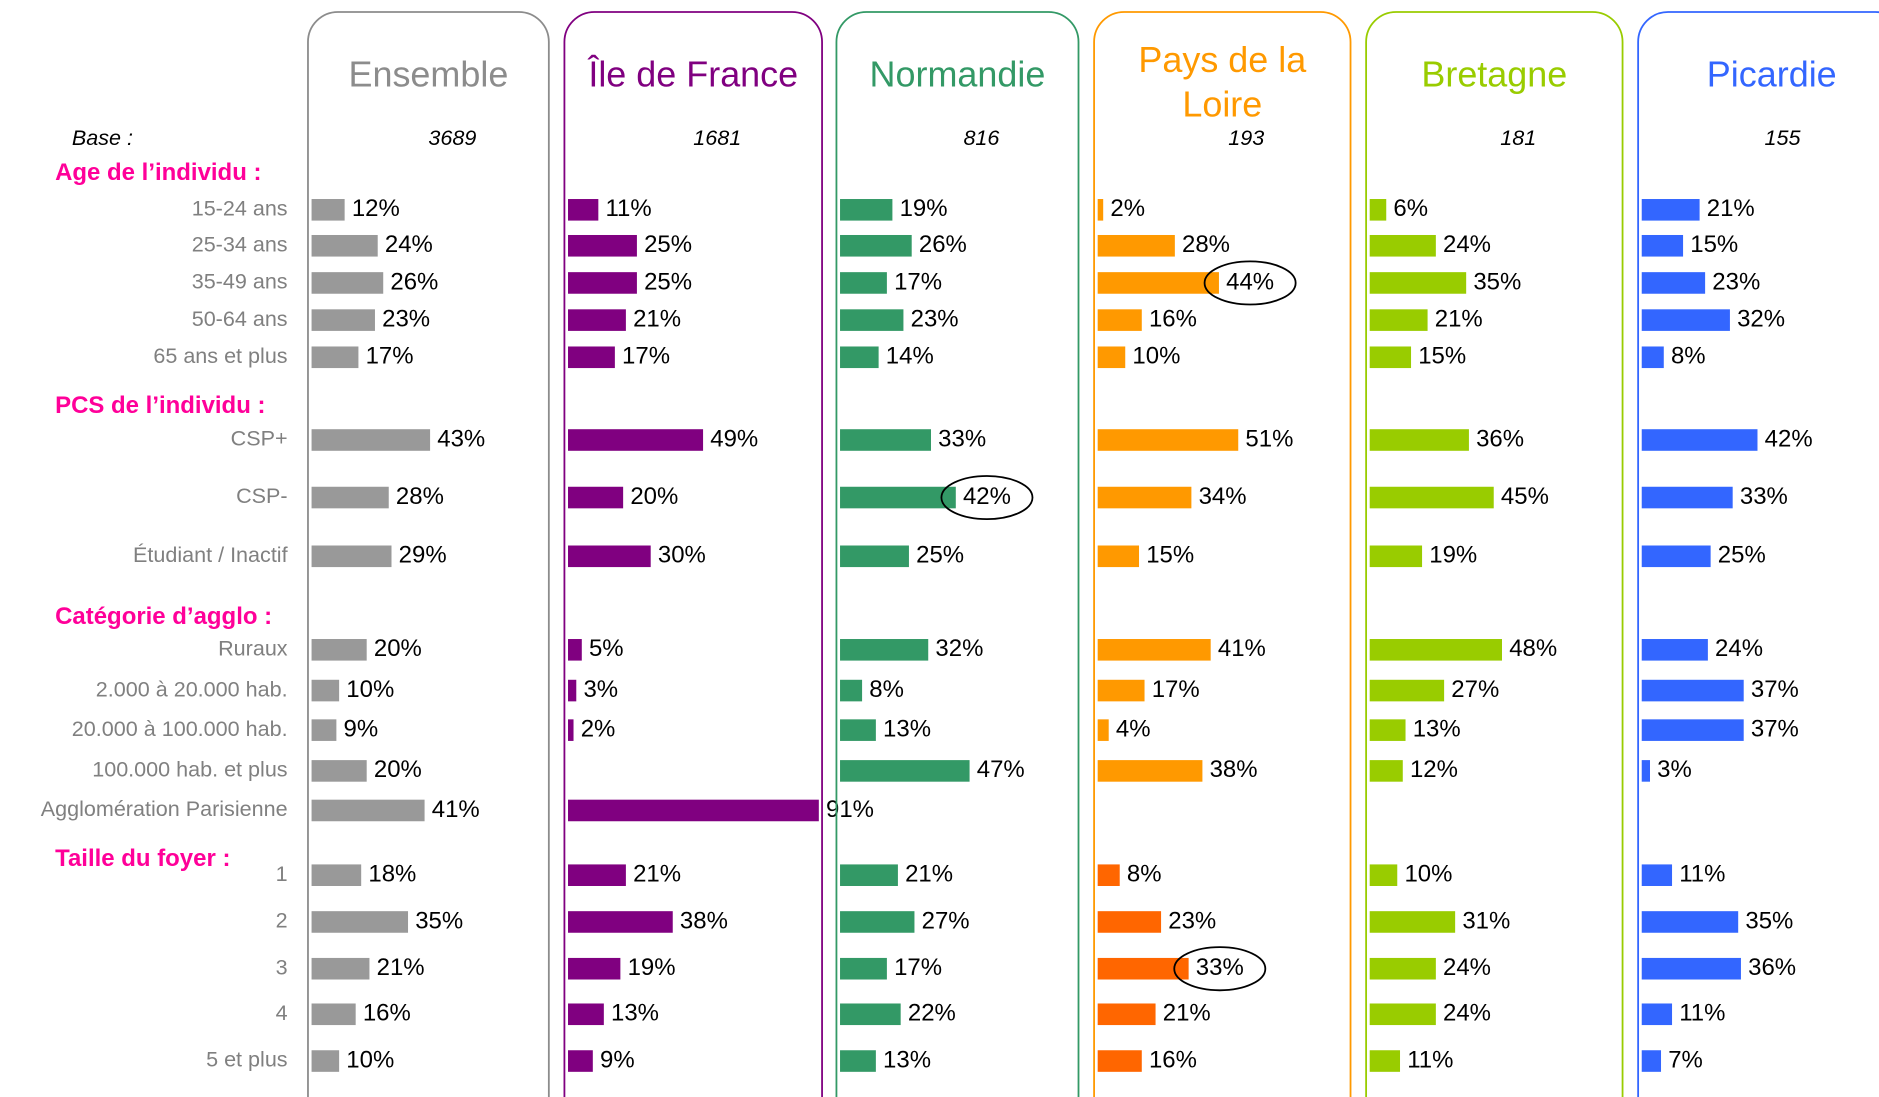 The width and height of the screenshot is (1879, 1097). Describe the element at coordinates (1430, 1059) in the screenshot. I see `value-label: 11%` at that location.